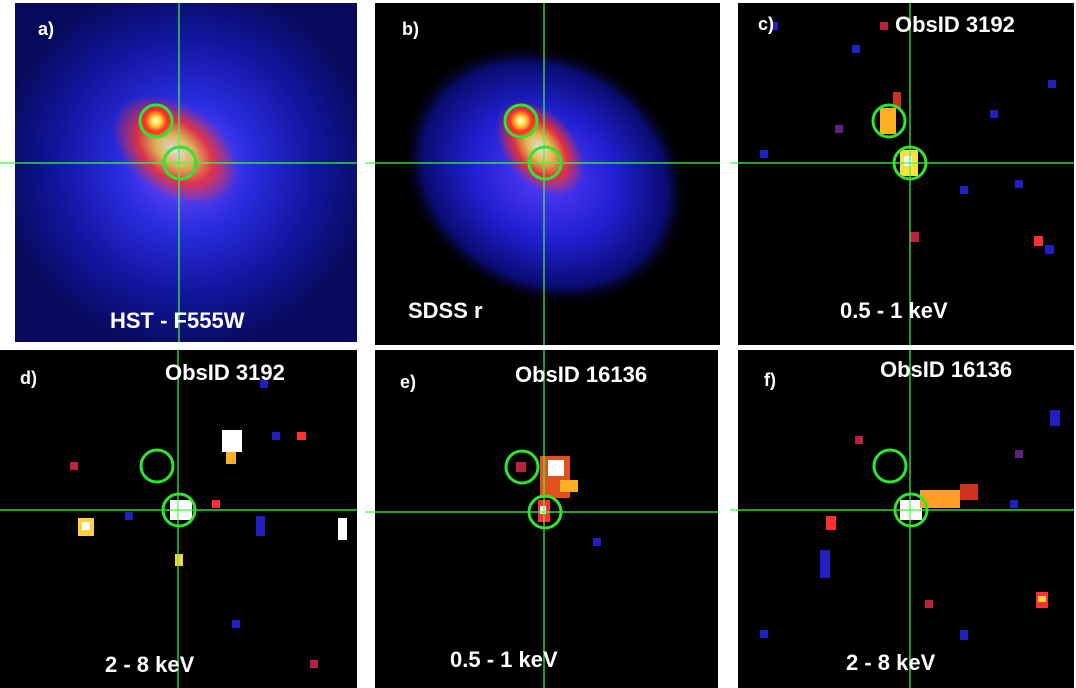  What do you see at coordinates (28, 378) in the screenshot?
I see `panel-label: d)` at bounding box center [28, 378].